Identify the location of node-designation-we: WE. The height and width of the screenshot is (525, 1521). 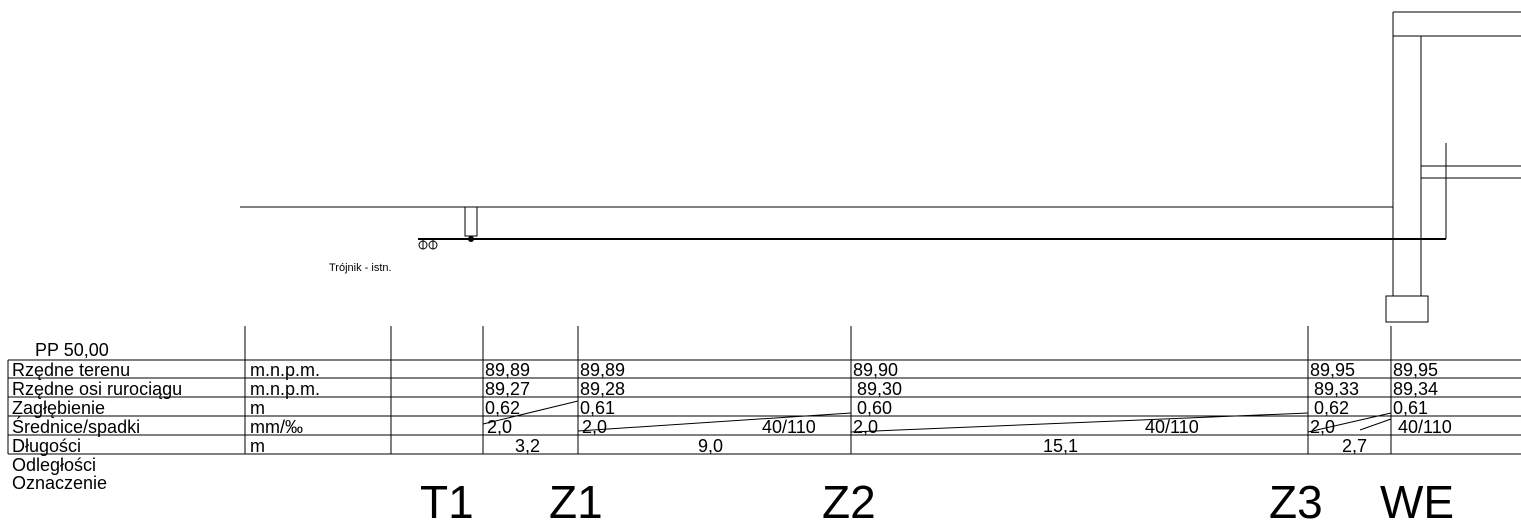
(1417, 500).